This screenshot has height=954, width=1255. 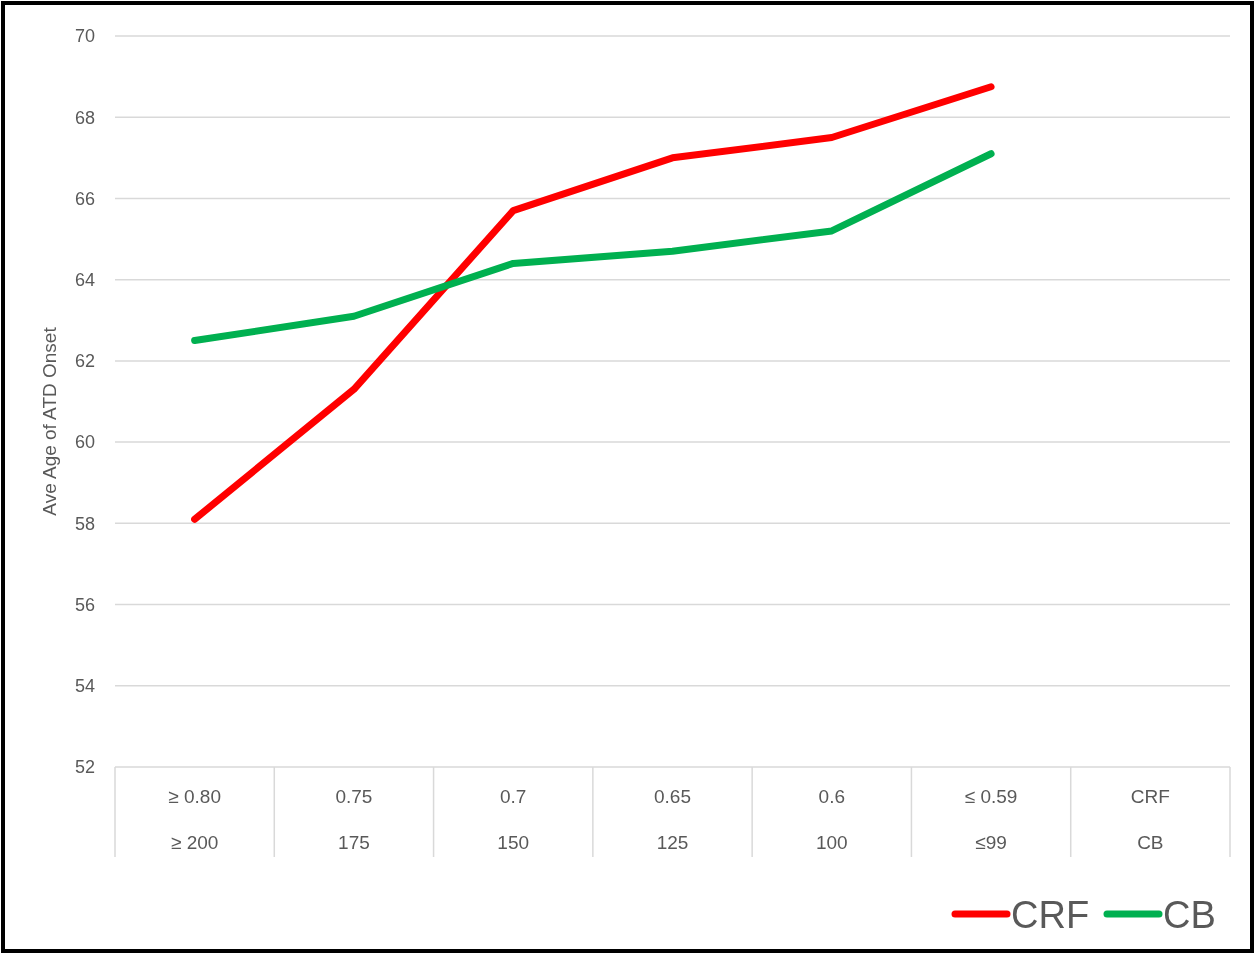 What do you see at coordinates (991, 819) in the screenshot?
I see `category-label: ≤ 0.59 ≤99` at bounding box center [991, 819].